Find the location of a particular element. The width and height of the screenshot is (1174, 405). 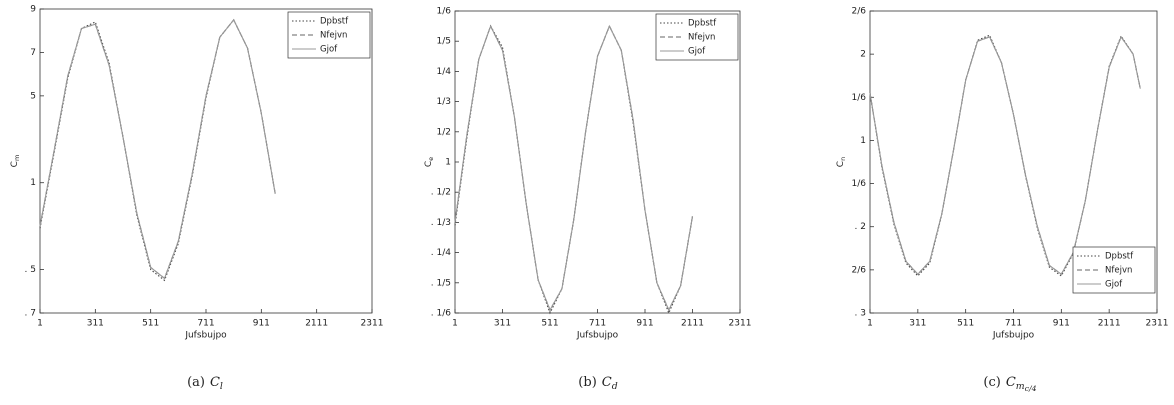

y-tick-label: 1/2 is located at coordinates (444, 132).